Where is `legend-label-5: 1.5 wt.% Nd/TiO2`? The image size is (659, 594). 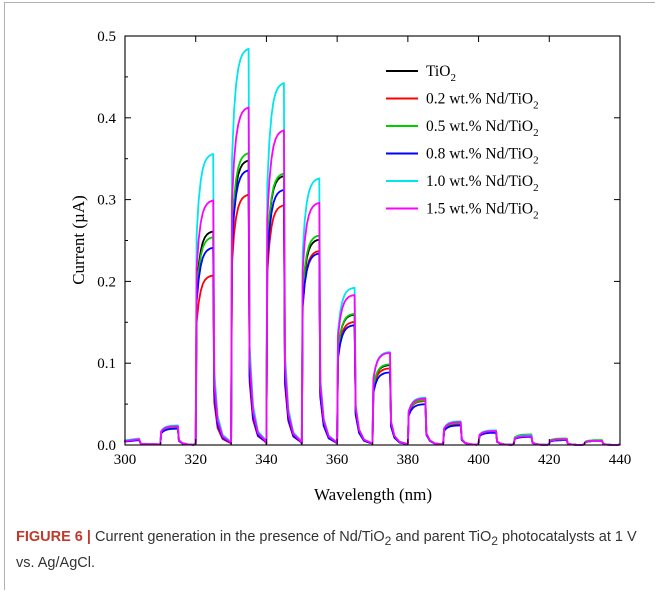 legend-label-5: 1.5 wt.% Nd/TiO2 is located at coordinates (482, 211).